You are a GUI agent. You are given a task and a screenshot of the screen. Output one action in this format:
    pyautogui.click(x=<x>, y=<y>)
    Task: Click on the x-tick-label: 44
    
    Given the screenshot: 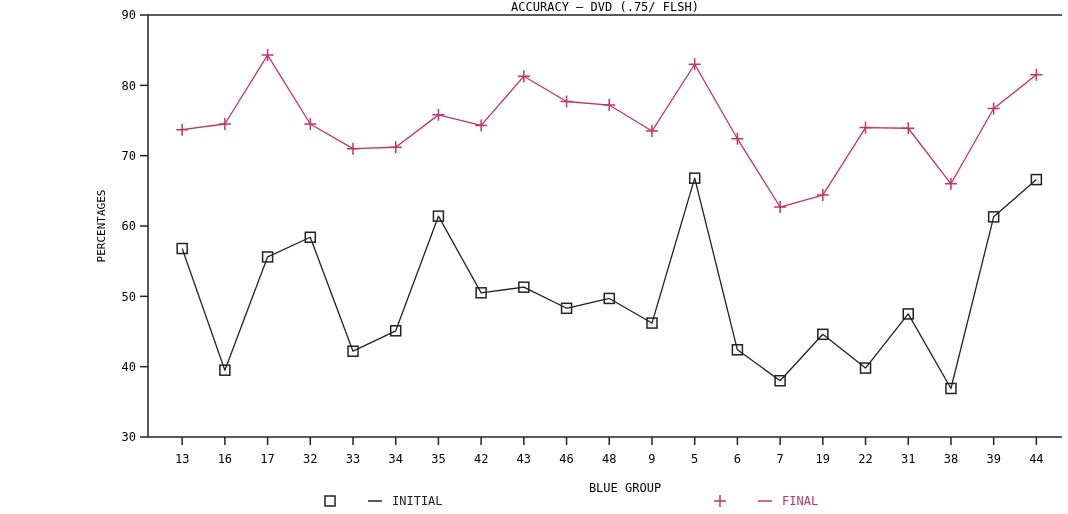 What is the action you would take?
    pyautogui.click(x=1036, y=459)
    